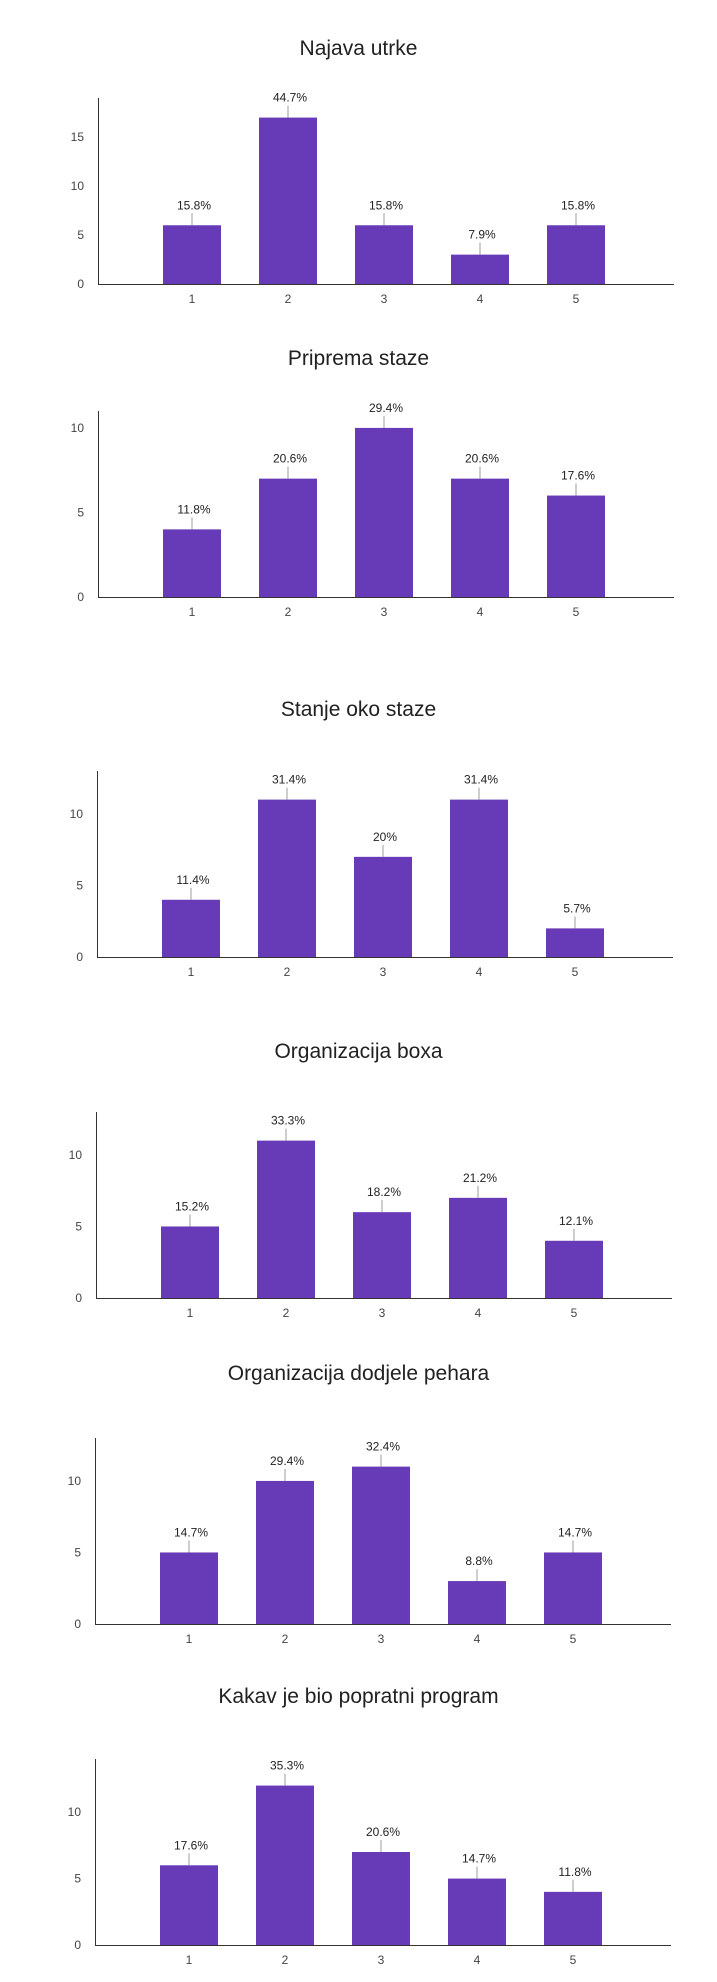 The image size is (717, 1982). I want to click on chart-title: Stanje oko staze, so click(358, 709).